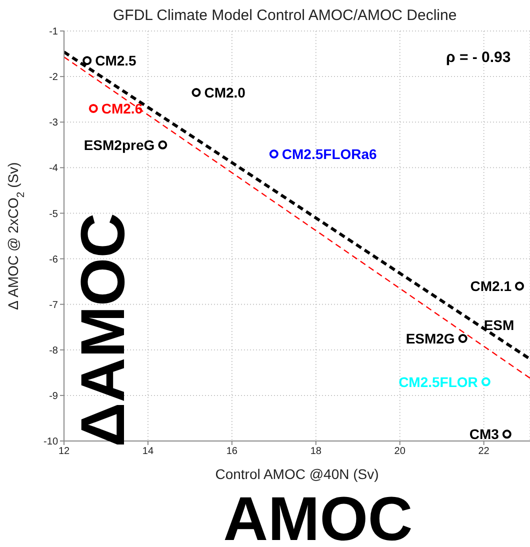 The height and width of the screenshot is (547, 530). I want to click on x-tick-label: 18, so click(316, 452).